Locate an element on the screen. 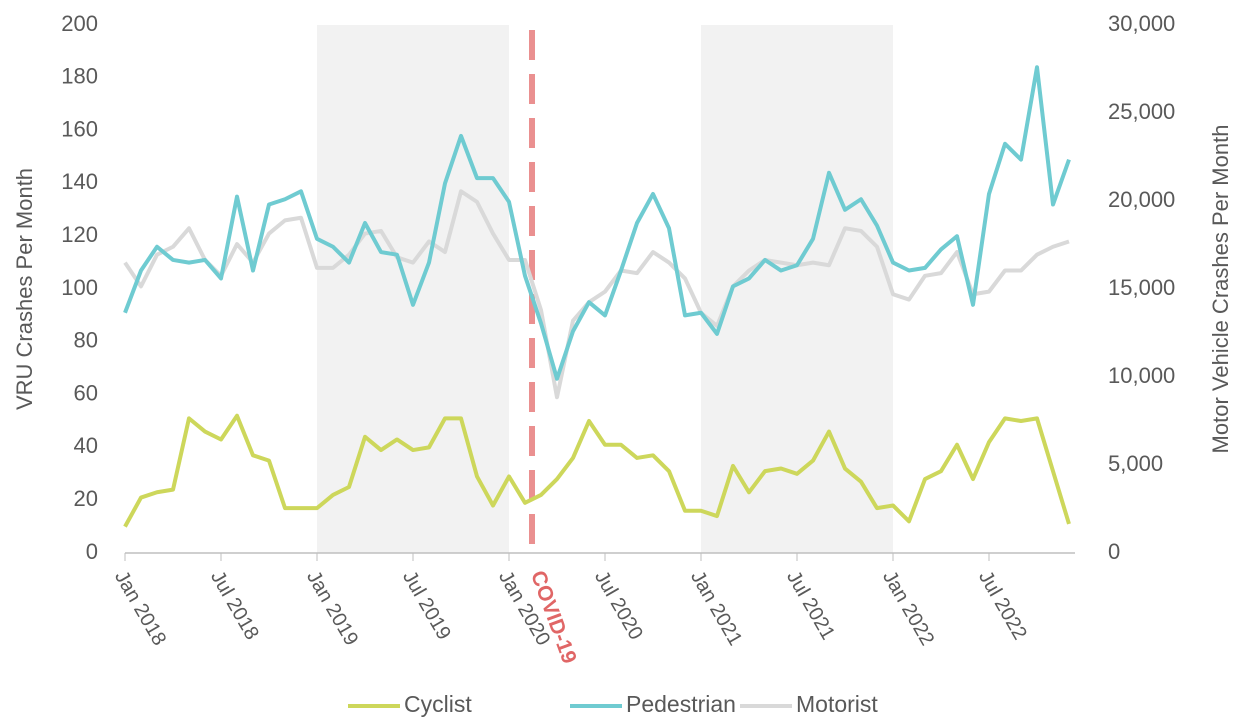 The height and width of the screenshot is (723, 1239). x-tick-label: Jul 2020 is located at coordinates (618, 605).